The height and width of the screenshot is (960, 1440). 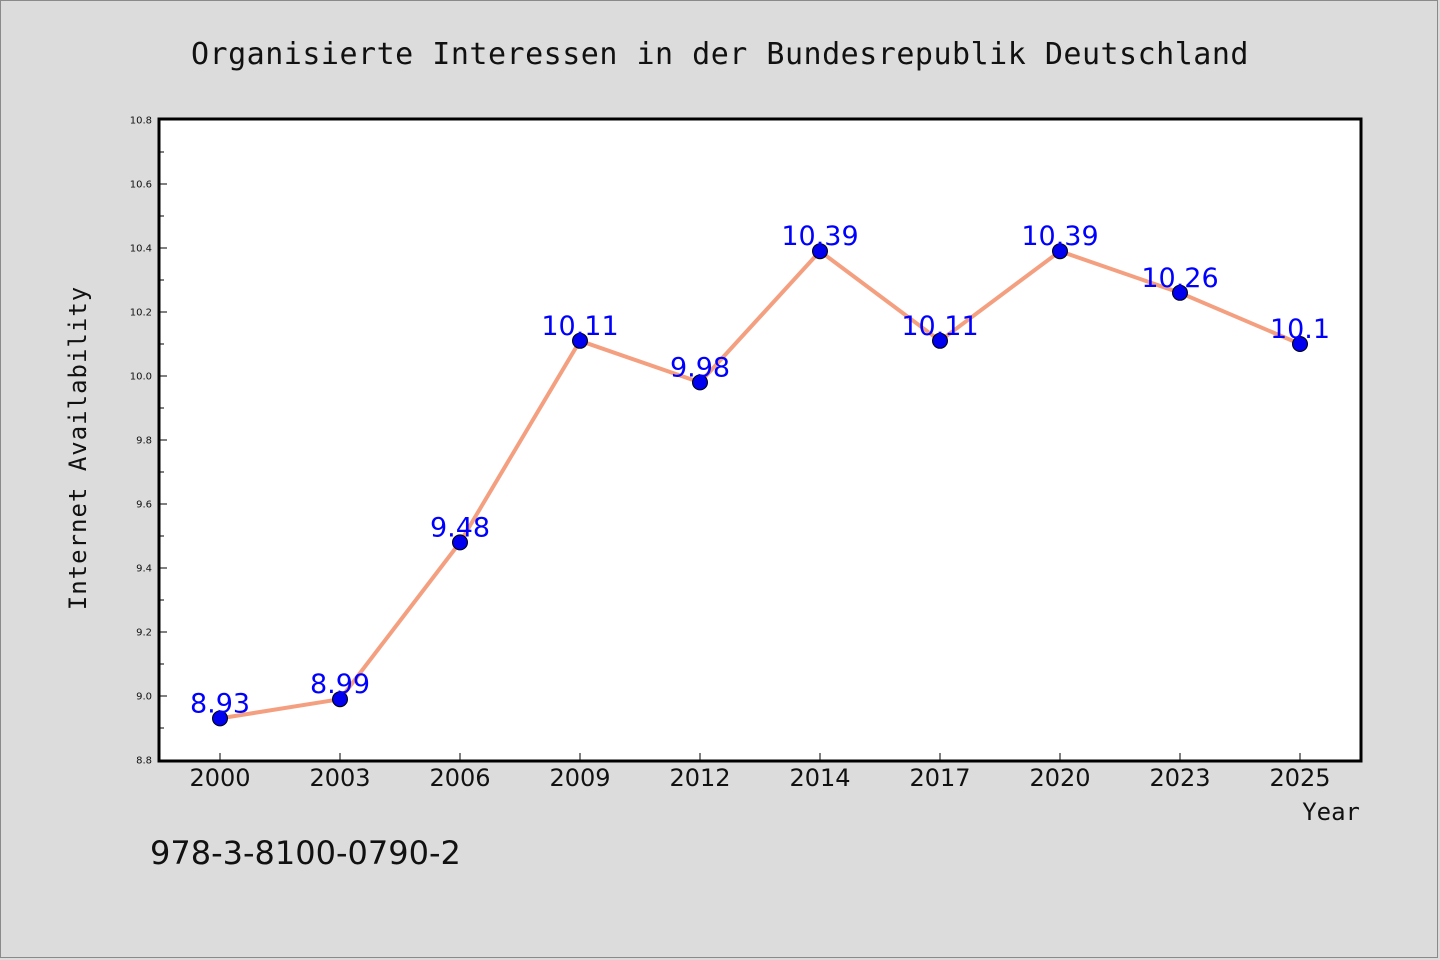 I want to click on x-tick-label: 2012, so click(x=699, y=778).